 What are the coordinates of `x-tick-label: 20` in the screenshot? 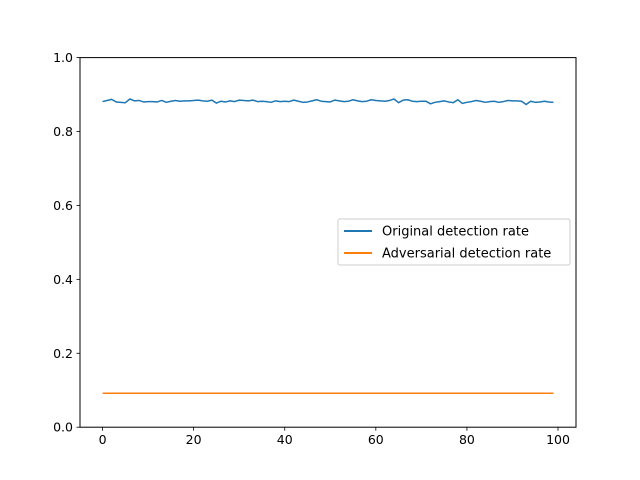 It's located at (194, 439).